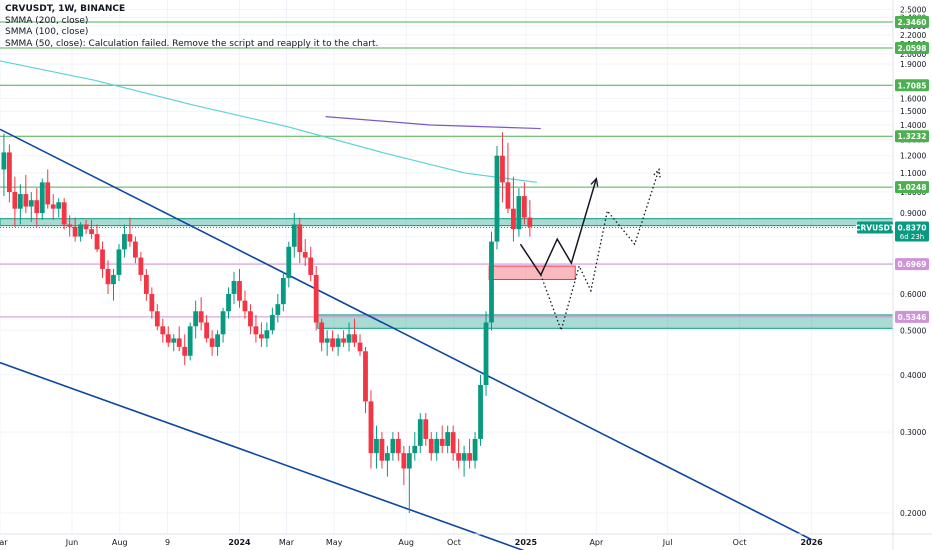 The height and width of the screenshot is (550, 932). What do you see at coordinates (334, 542) in the screenshot?
I see `time-tick-label: May` at bounding box center [334, 542].